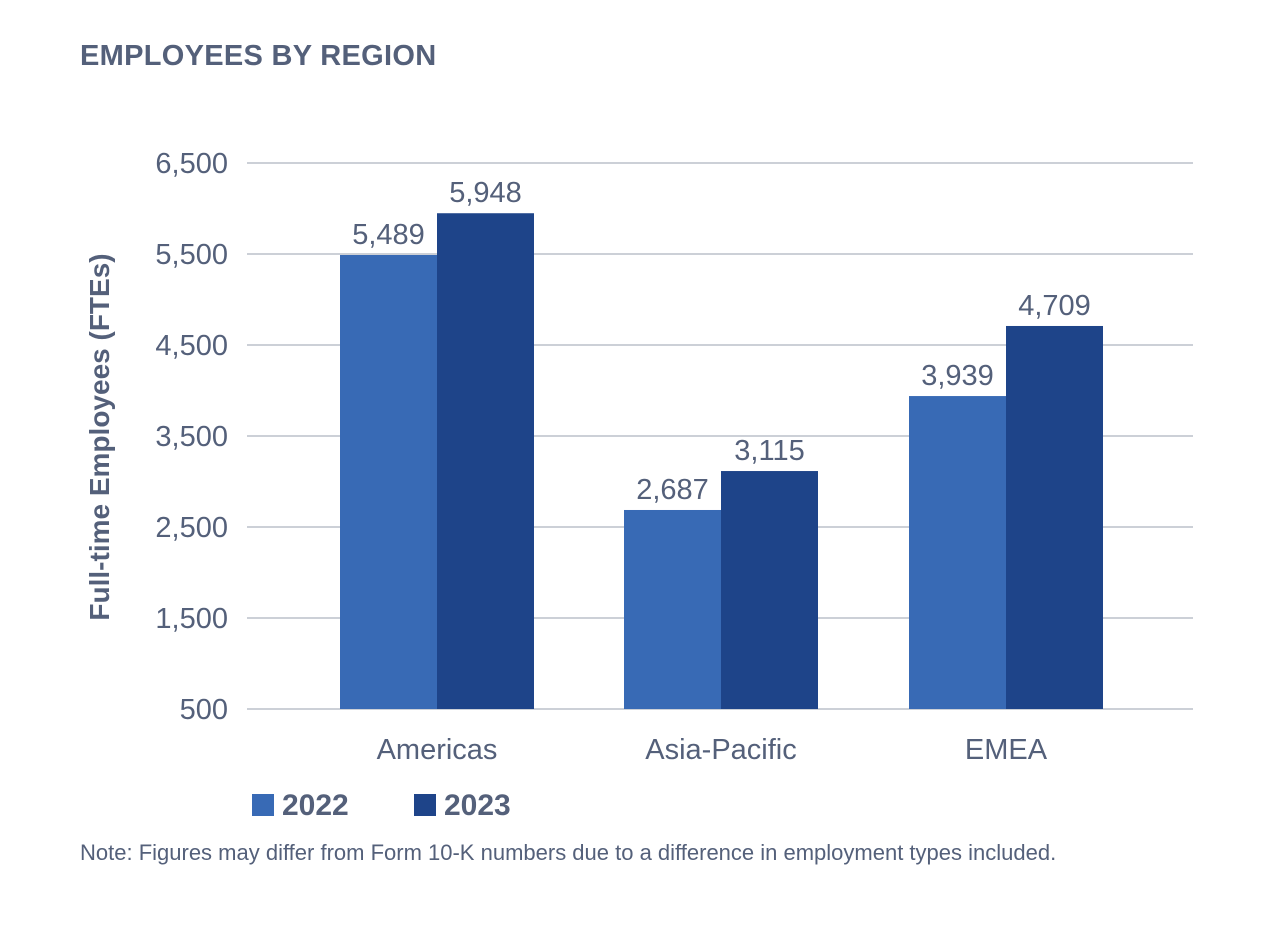 This screenshot has width=1270, height=928. Describe the element at coordinates (721, 750) in the screenshot. I see `x-tick-label: Asia-Pacific` at that location.